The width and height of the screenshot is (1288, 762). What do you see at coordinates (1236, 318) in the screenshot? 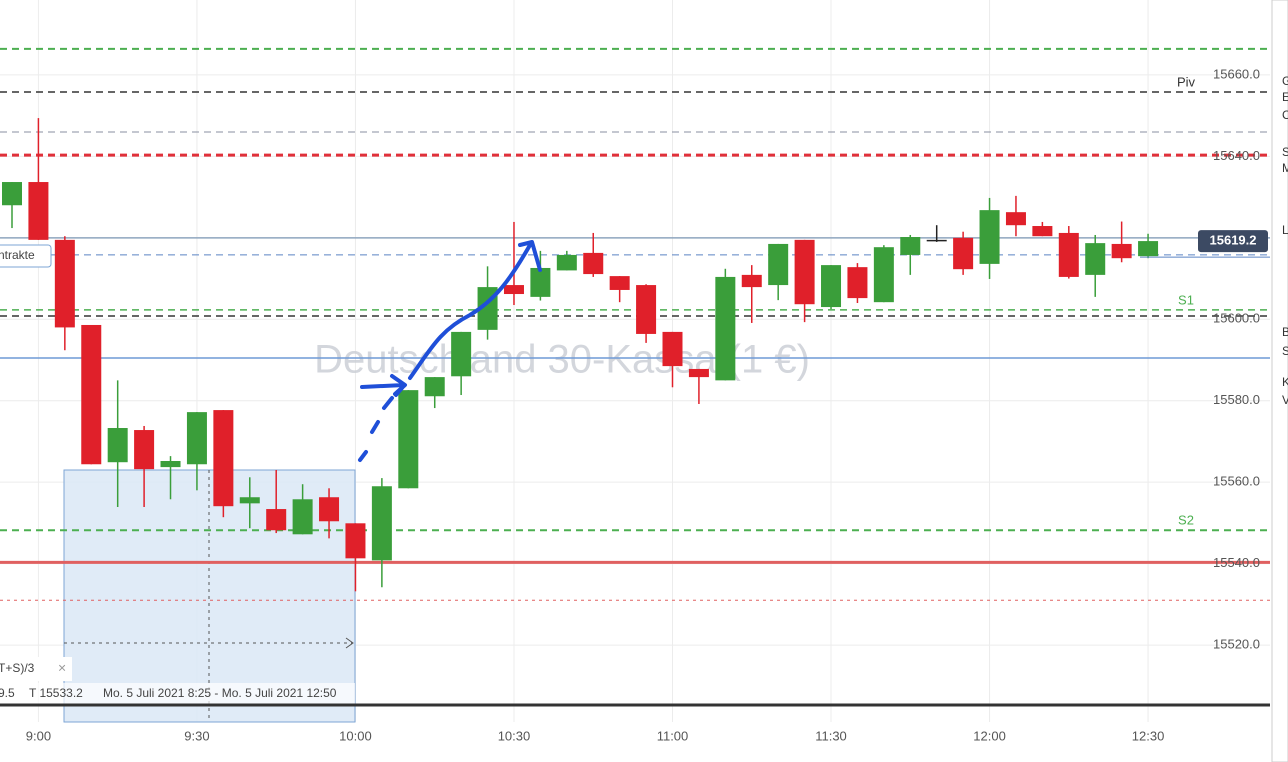
I see `y-tick-label: 15600.0` at bounding box center [1236, 318].